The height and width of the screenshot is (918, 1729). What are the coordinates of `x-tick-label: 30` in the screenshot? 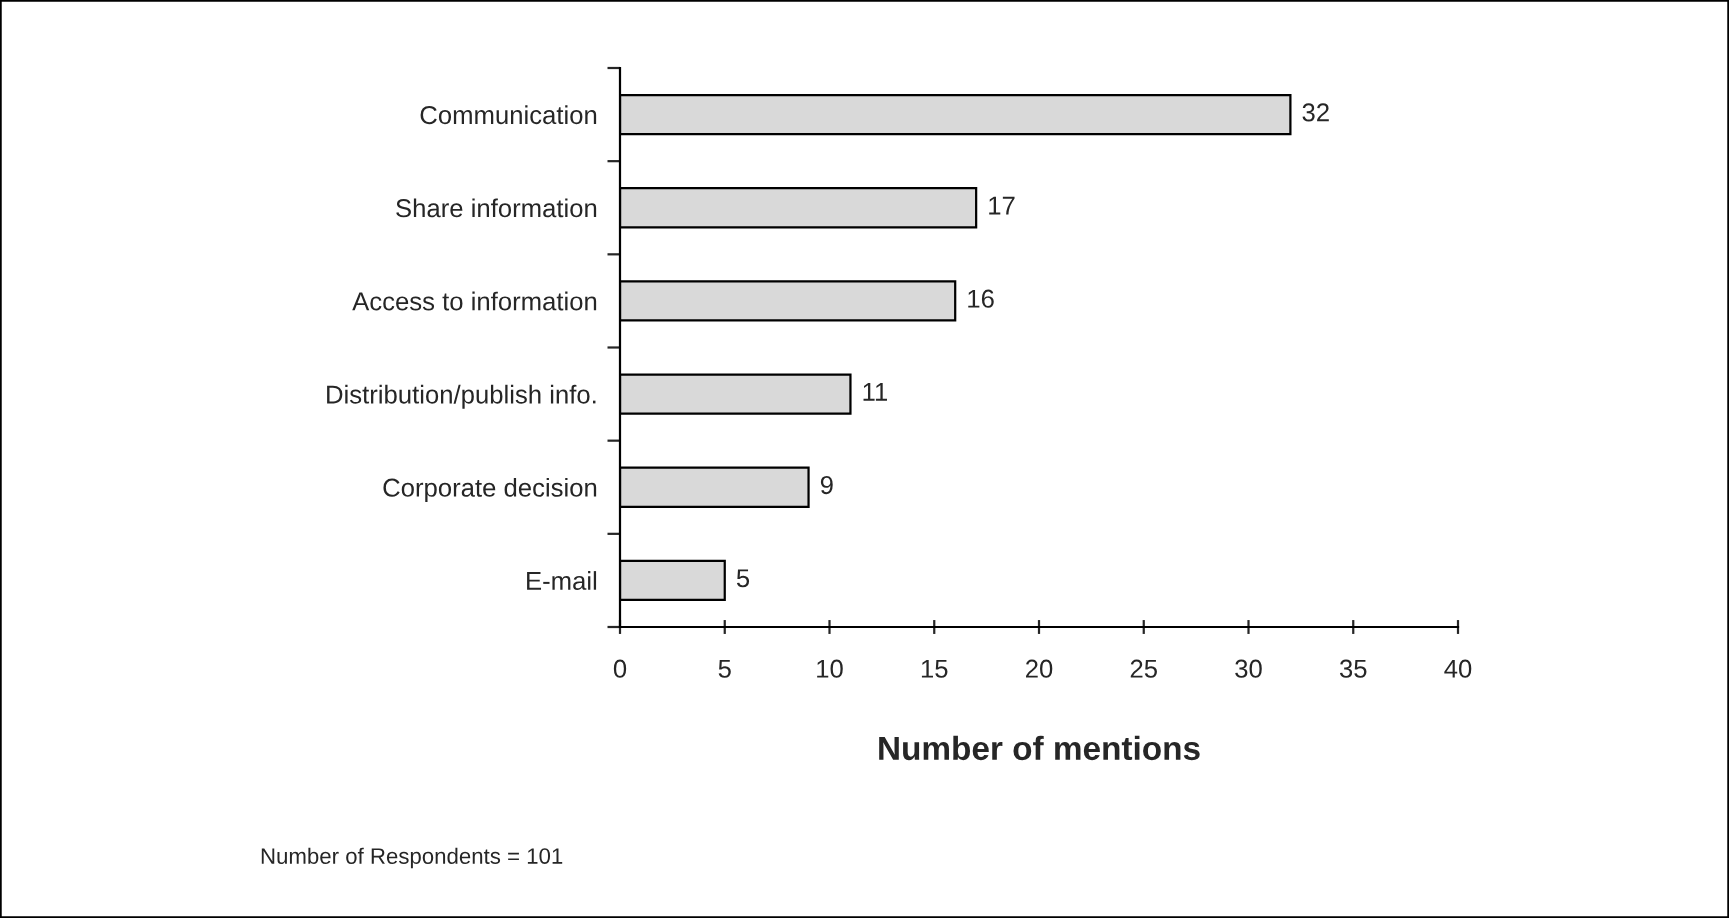 It's located at (1248, 668).